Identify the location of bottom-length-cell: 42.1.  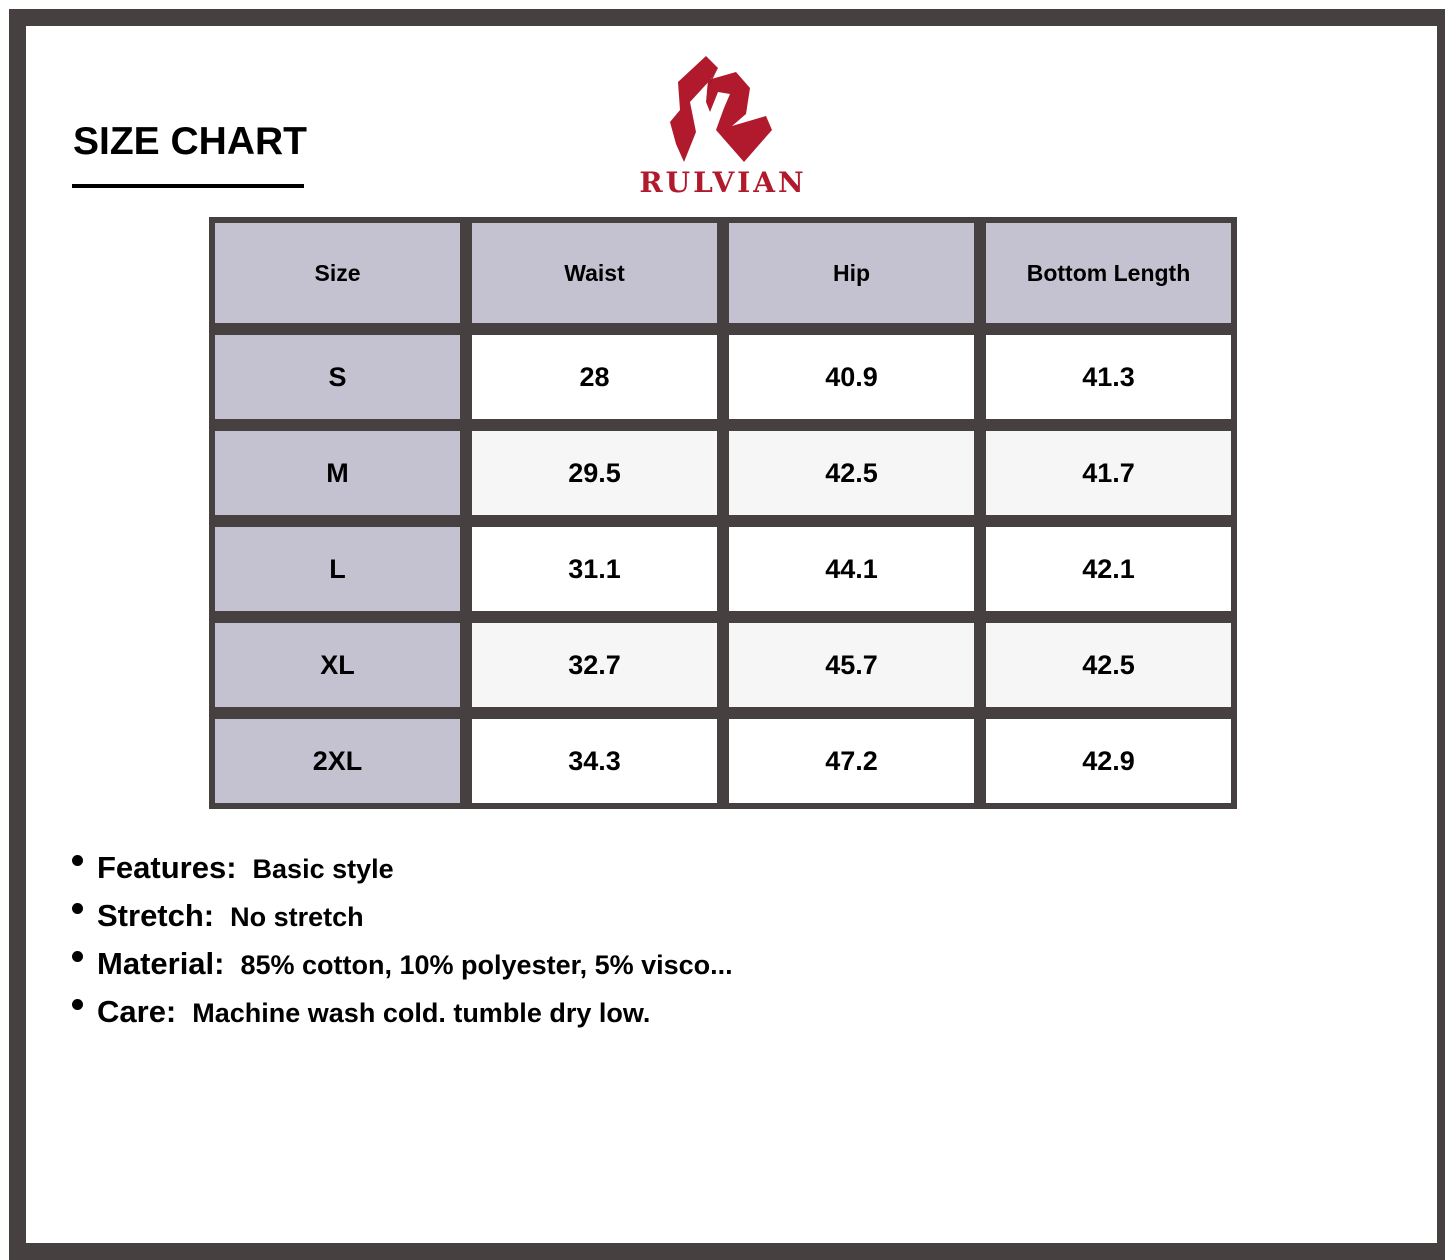
(1108, 569).